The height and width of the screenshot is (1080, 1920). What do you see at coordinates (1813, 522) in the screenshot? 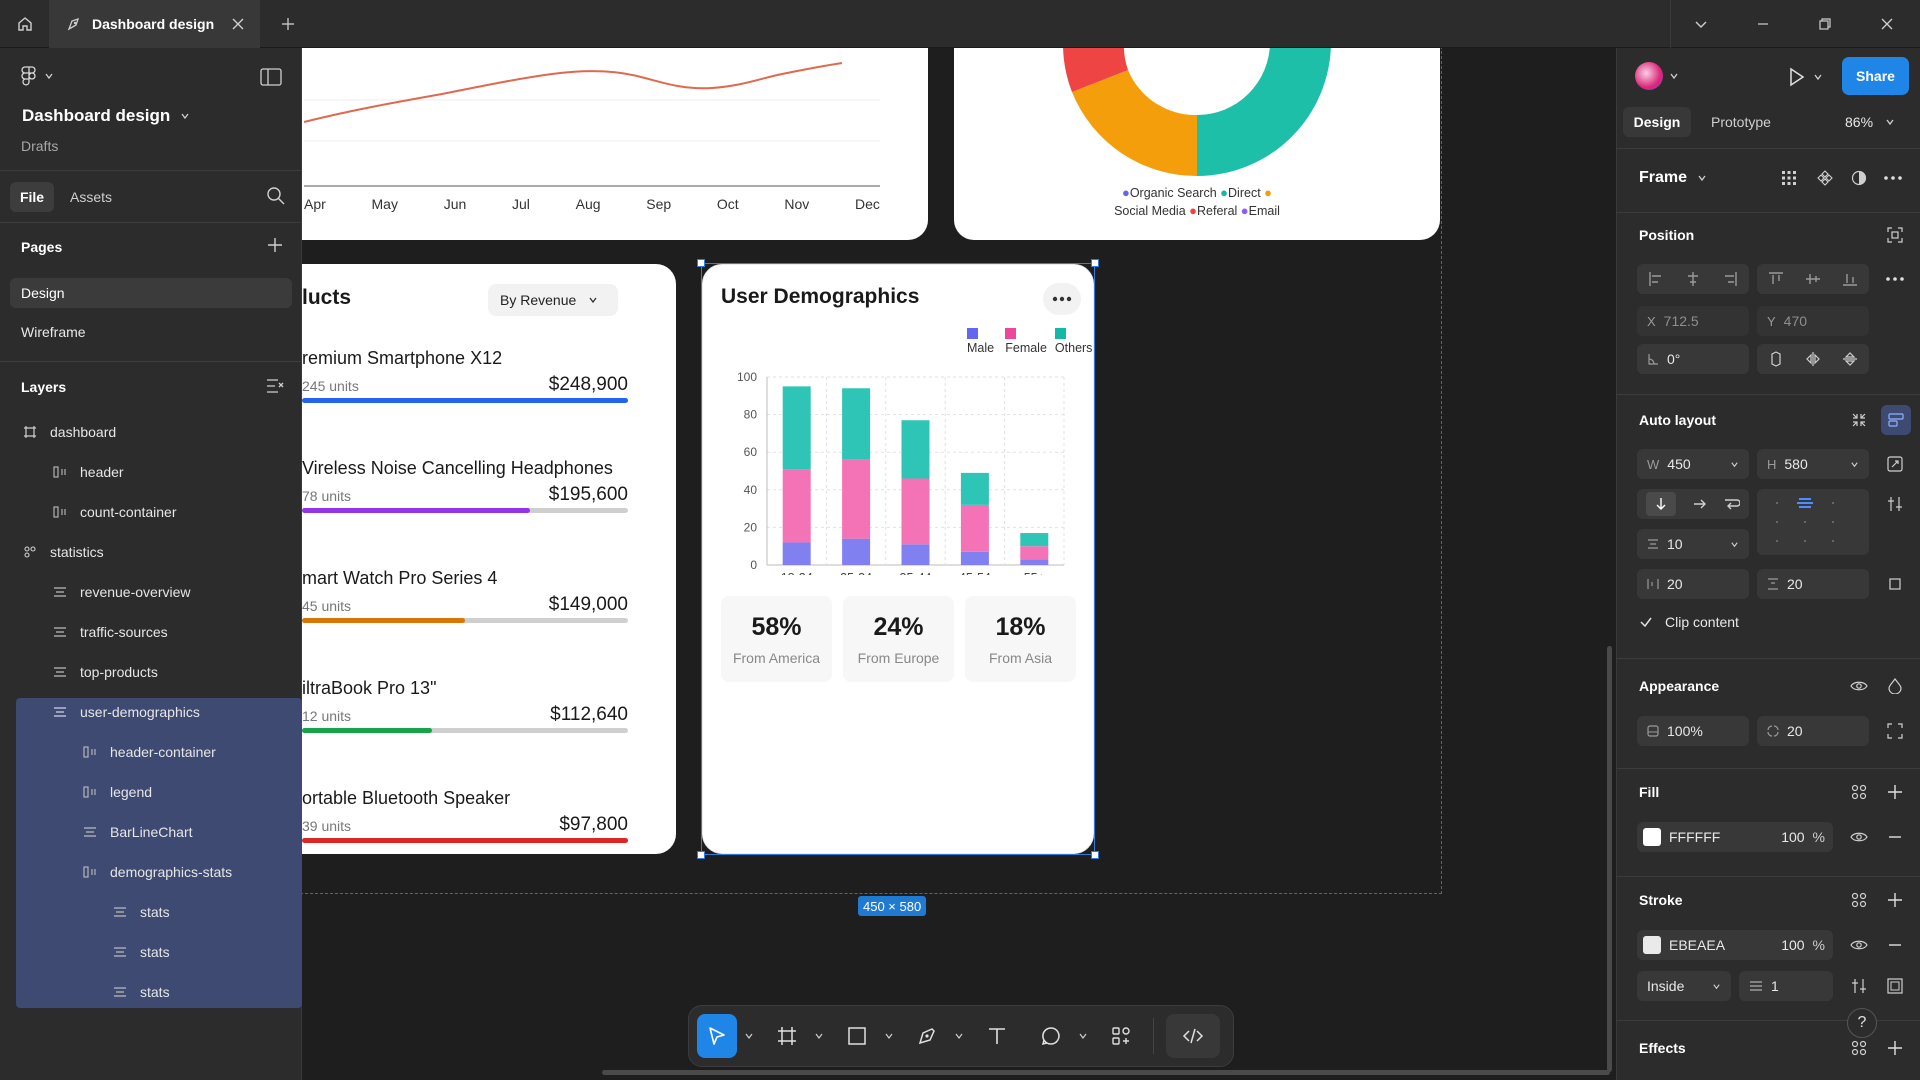
I see `alignment-grid` at bounding box center [1813, 522].